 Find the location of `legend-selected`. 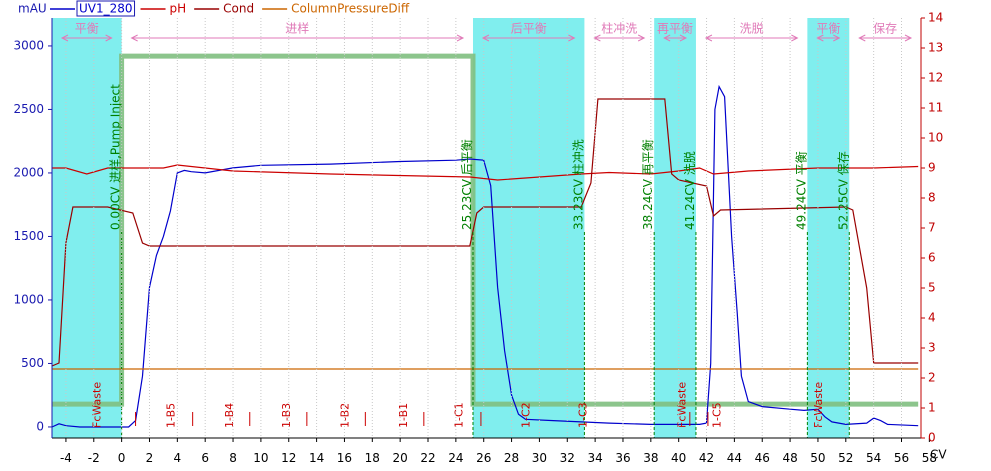

legend-selected is located at coordinates (106, 8).